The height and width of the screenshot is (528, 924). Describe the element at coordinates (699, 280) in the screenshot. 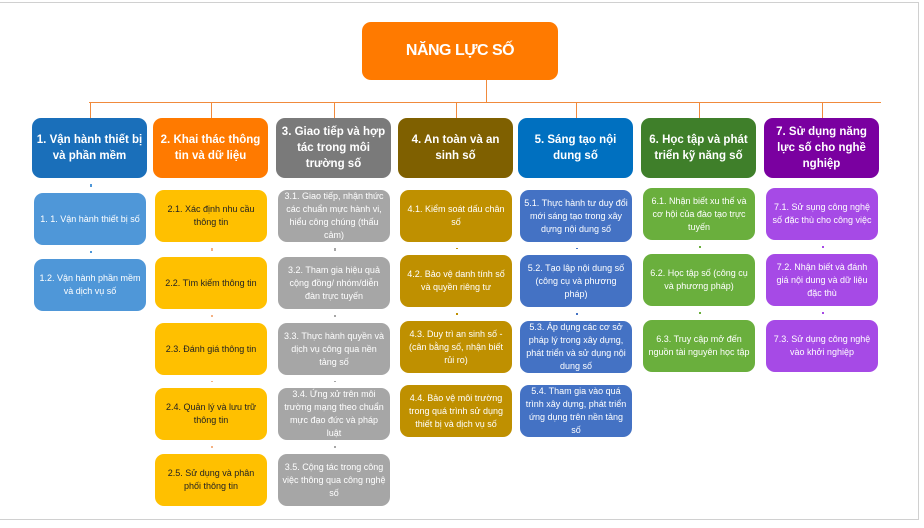

I see `sub-competency-node: 6.2. Học tập số (công cụ và phương pháp)` at that location.